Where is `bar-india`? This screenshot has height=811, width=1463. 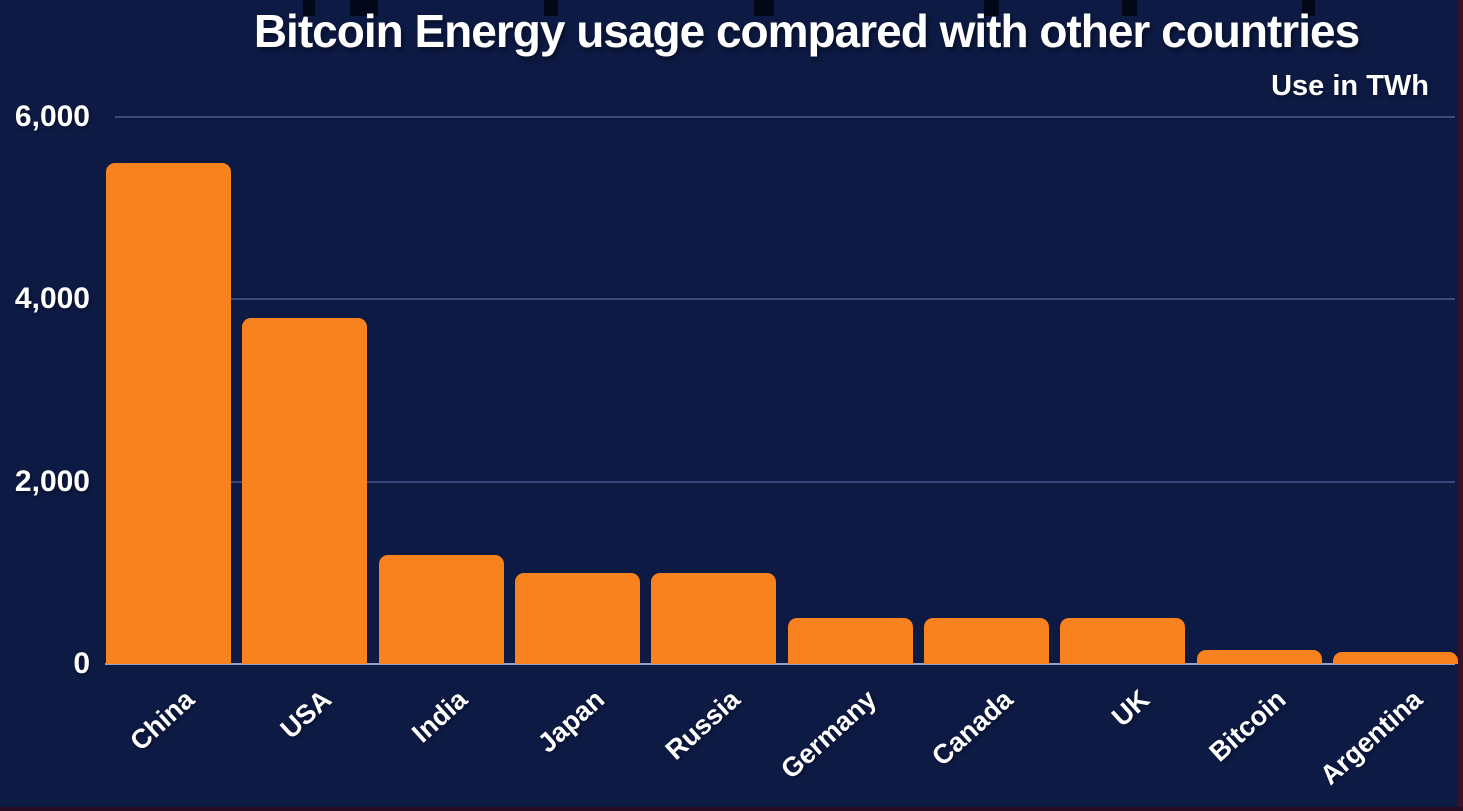
bar-india is located at coordinates (441, 609).